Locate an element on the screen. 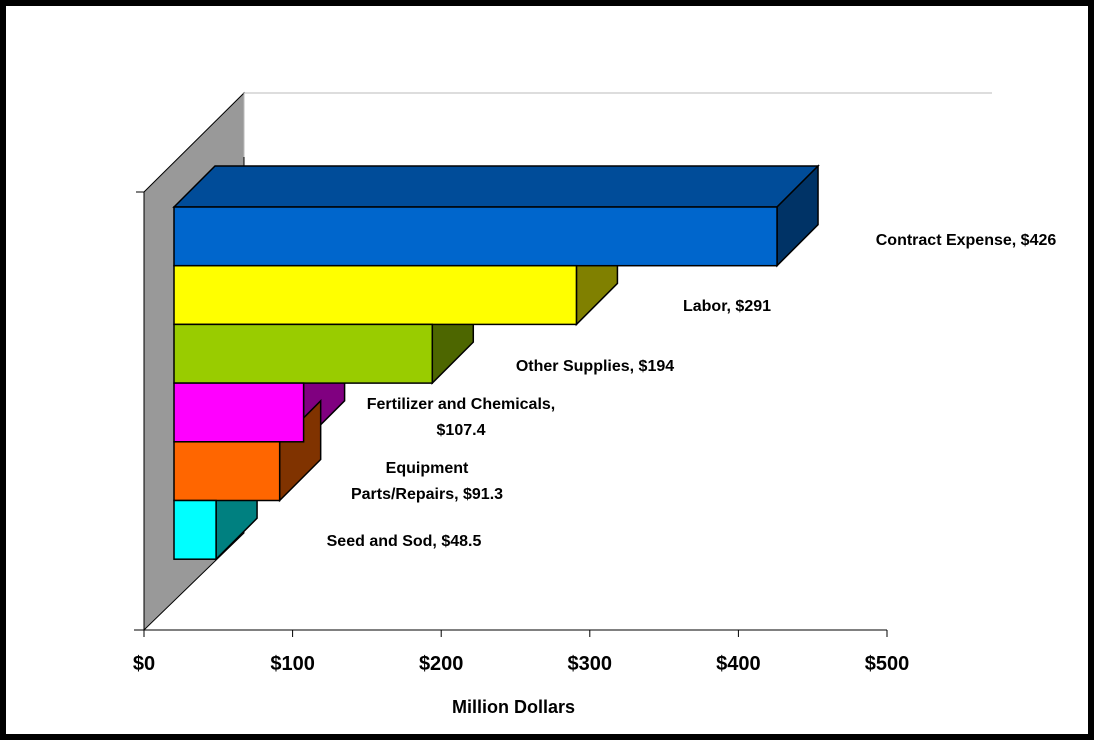 Image resolution: width=1094 pixels, height=740 pixels. data-label-labor: Labor, $291 is located at coordinates (727, 306).